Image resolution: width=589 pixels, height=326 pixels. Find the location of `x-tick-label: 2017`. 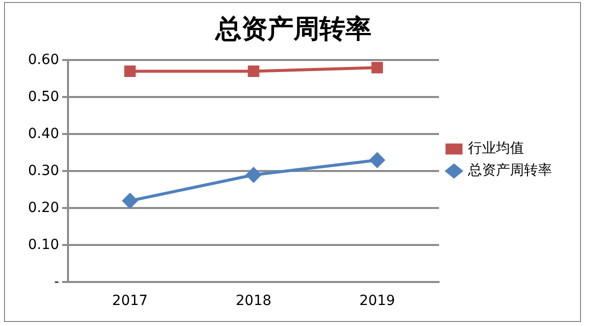

x-tick-label: 2017 is located at coordinates (130, 301).